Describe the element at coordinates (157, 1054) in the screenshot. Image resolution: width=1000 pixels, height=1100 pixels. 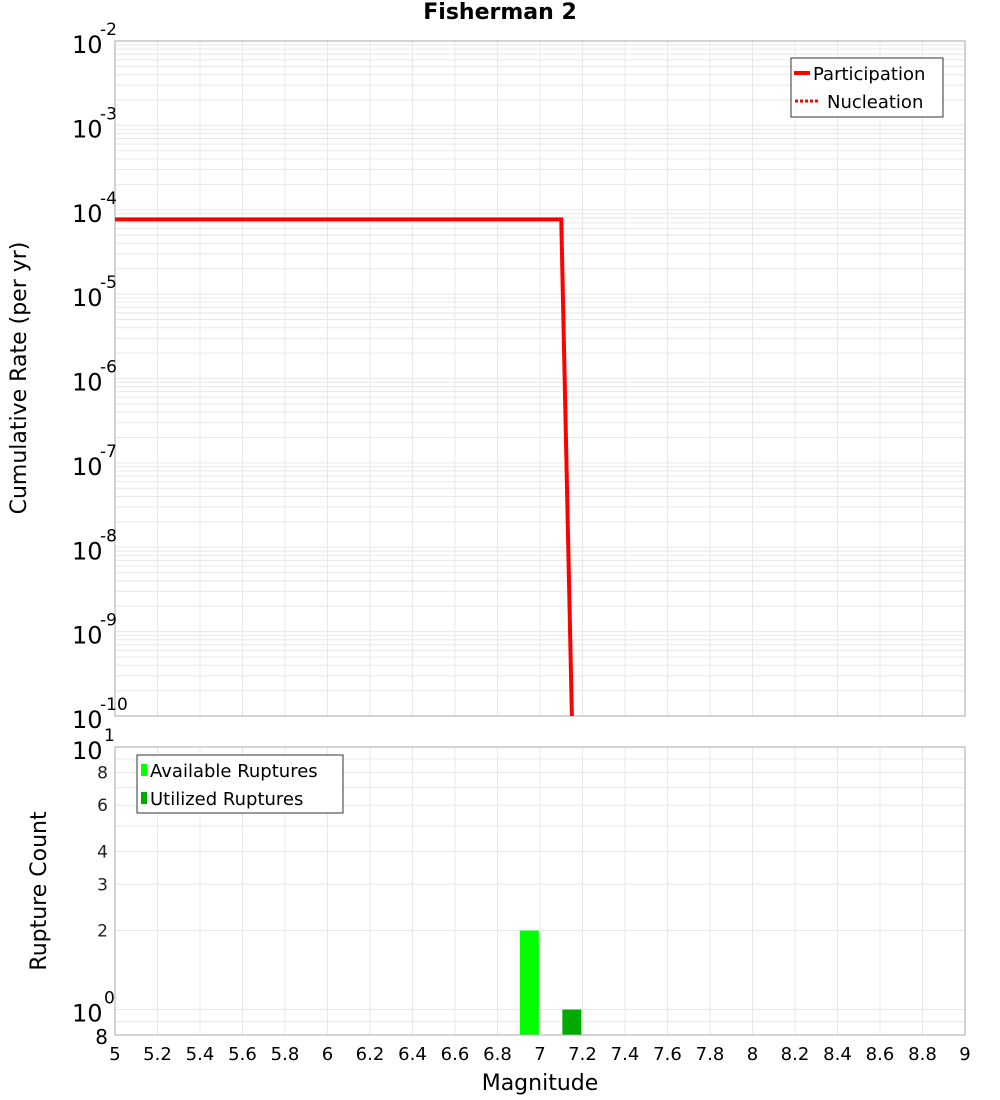
I see `x-tick-label: 5.2` at that location.